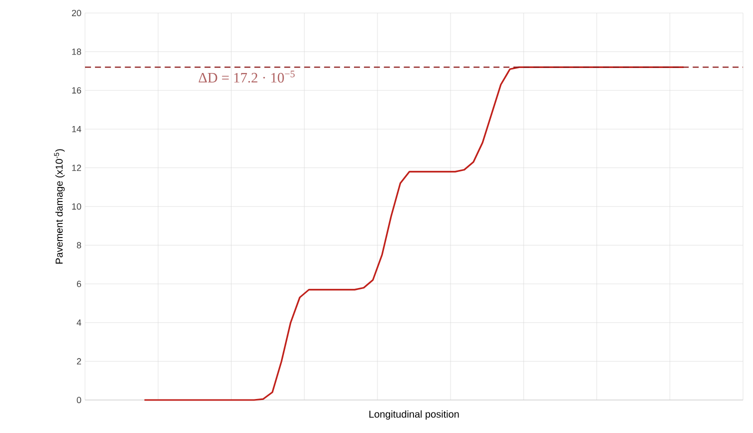  Describe the element at coordinates (79, 284) in the screenshot. I see `y-tick-label: 6` at that location.